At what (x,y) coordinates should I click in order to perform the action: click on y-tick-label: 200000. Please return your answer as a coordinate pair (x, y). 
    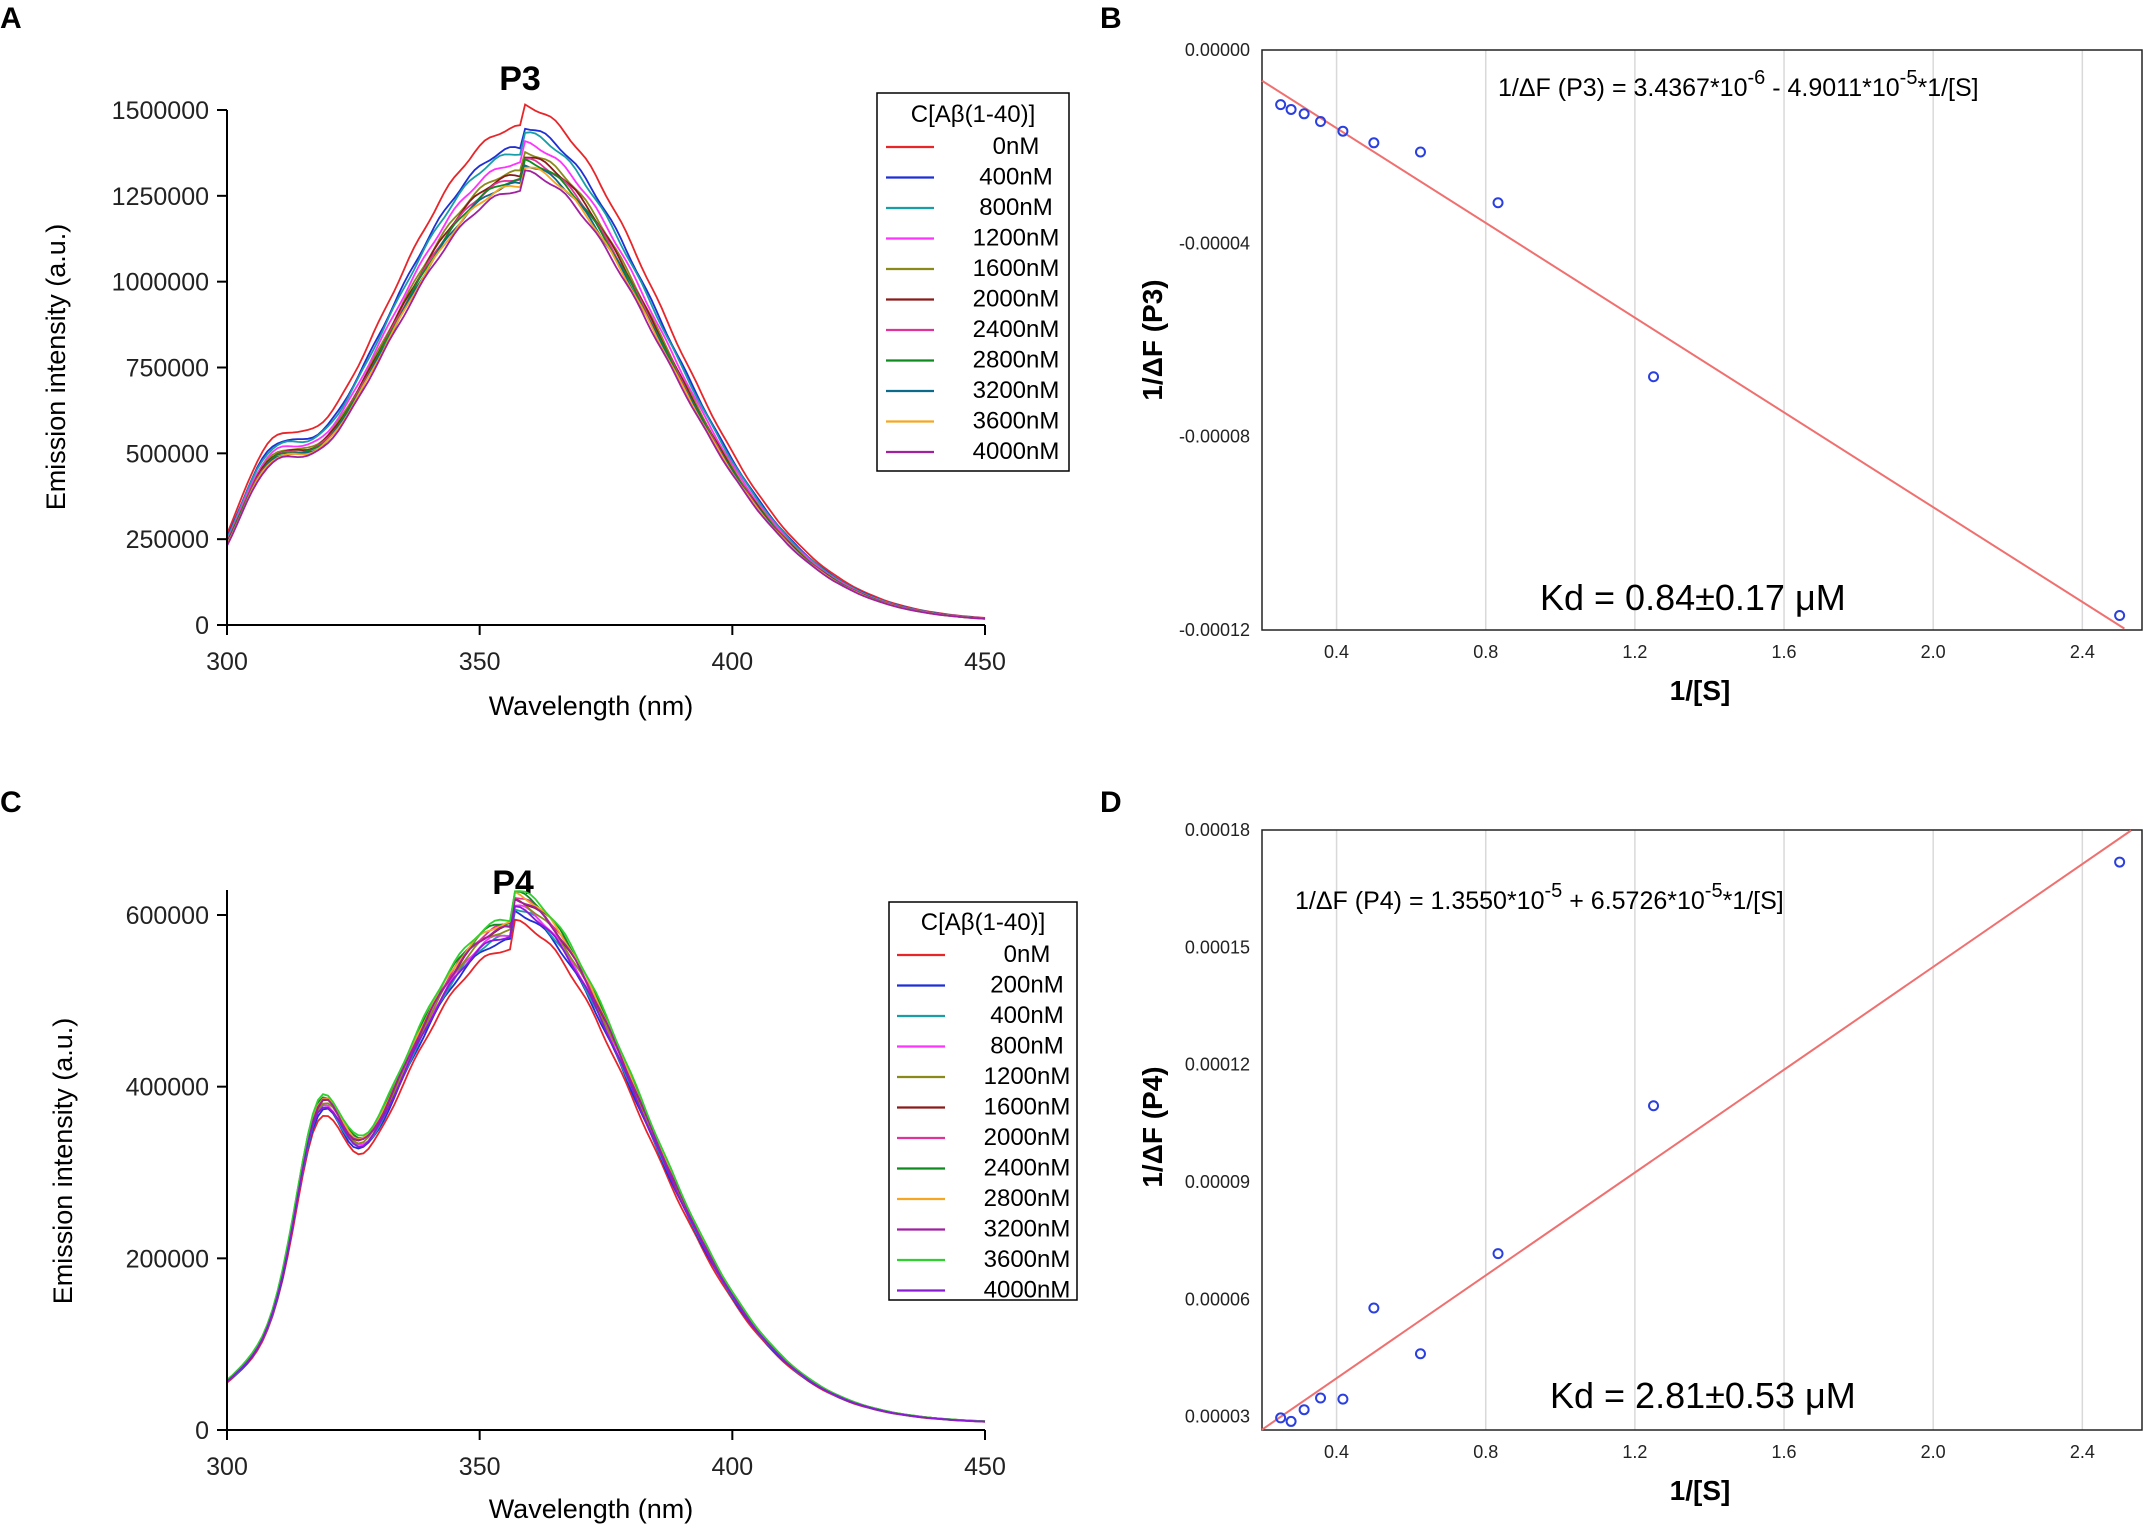
    Looking at the image, I should click on (167, 1259).